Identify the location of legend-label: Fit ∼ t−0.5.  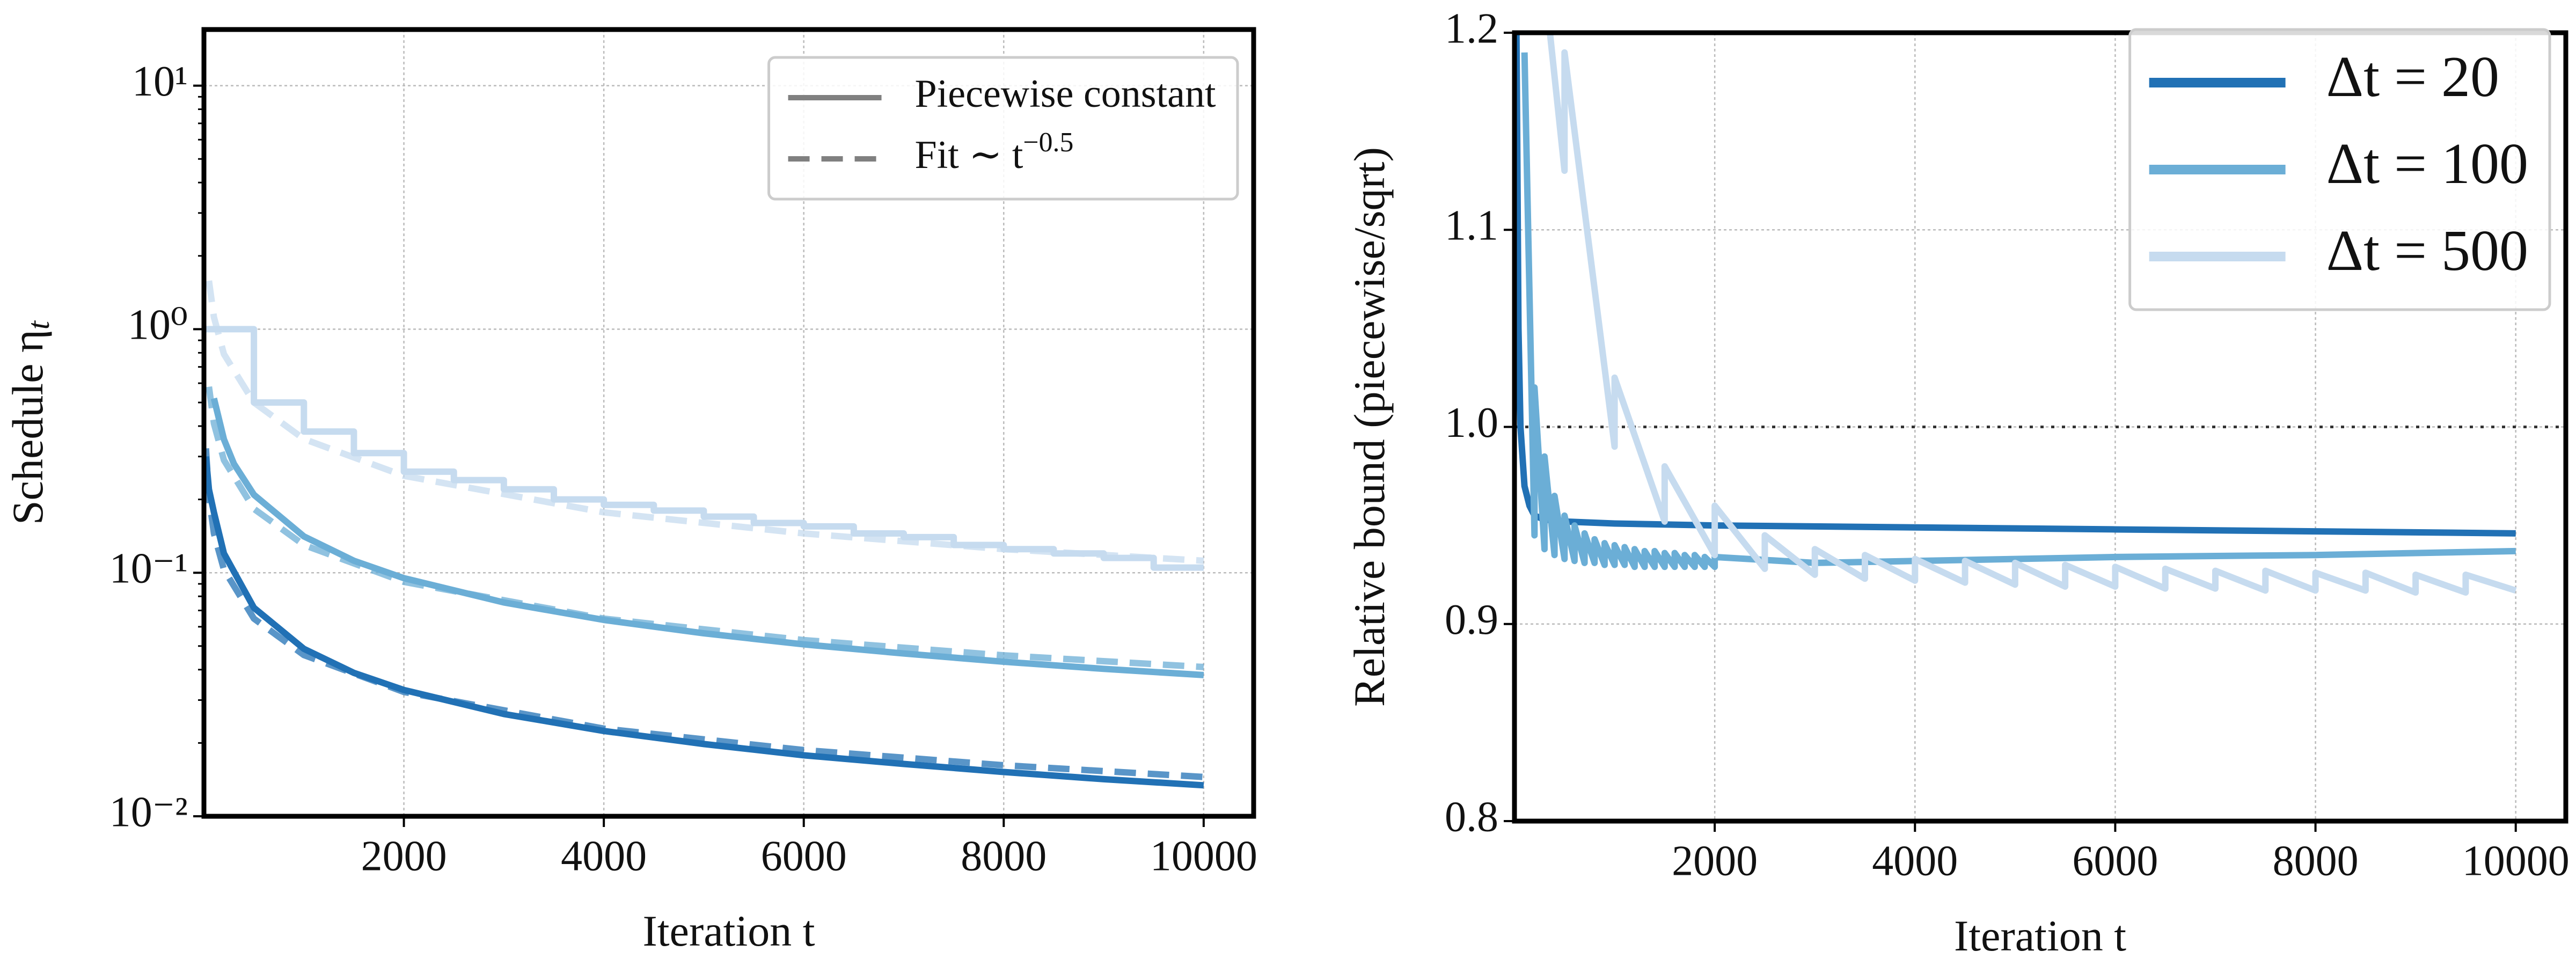
(994, 152).